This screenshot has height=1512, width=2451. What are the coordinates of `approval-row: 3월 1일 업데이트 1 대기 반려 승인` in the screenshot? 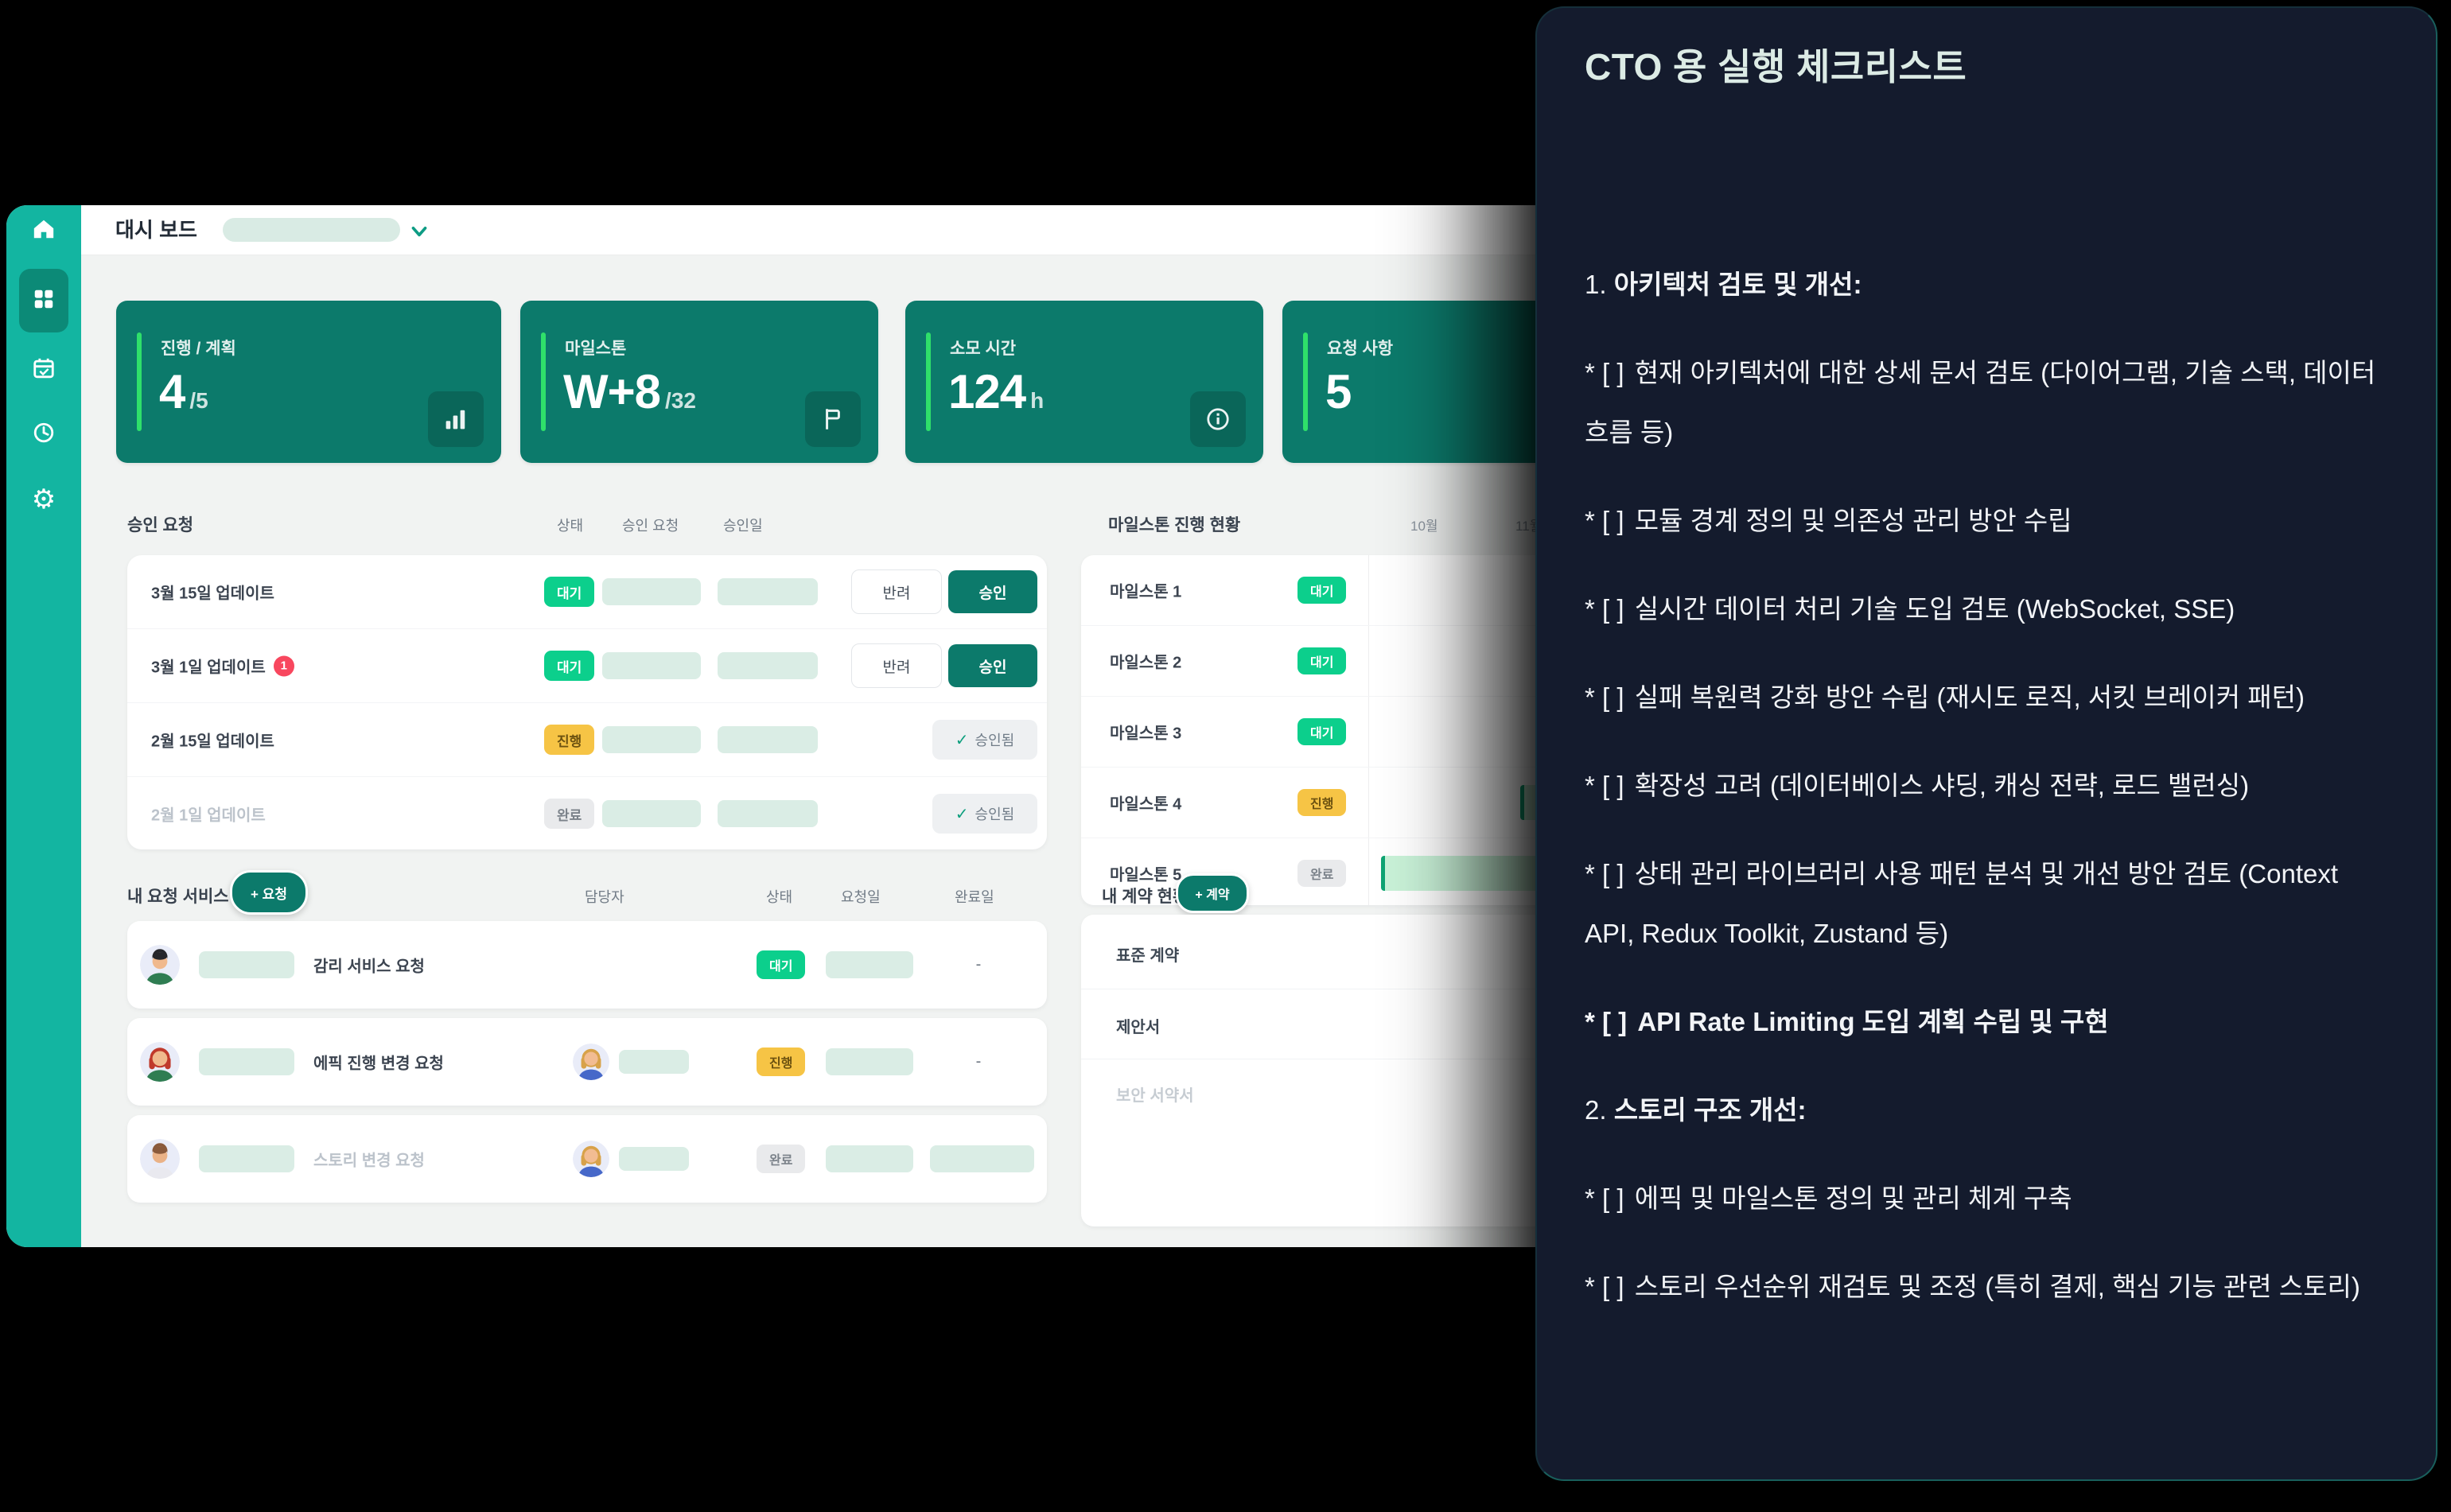 It's located at (587, 666).